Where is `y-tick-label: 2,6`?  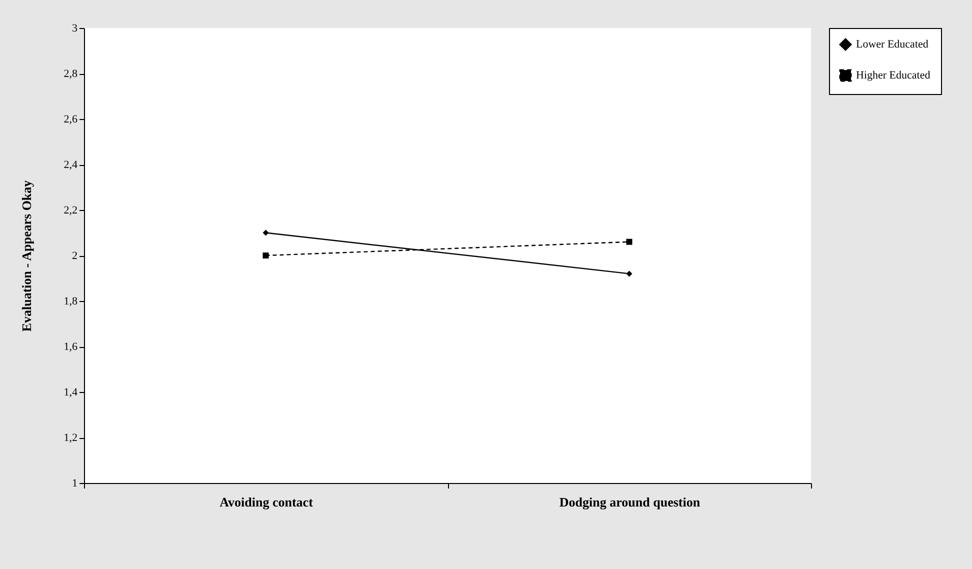
y-tick-label: 2,6 is located at coordinates (71, 120).